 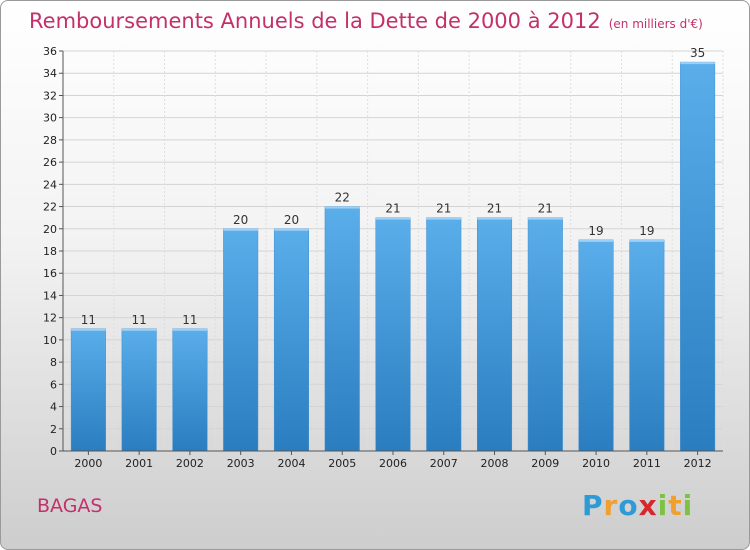 What do you see at coordinates (53, 429) in the screenshot?
I see `y-tick-label: 2` at bounding box center [53, 429].